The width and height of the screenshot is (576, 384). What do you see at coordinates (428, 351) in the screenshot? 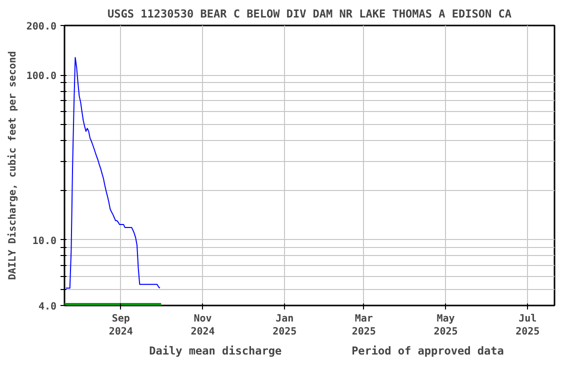
I see `text: Period of approved data` at bounding box center [428, 351].